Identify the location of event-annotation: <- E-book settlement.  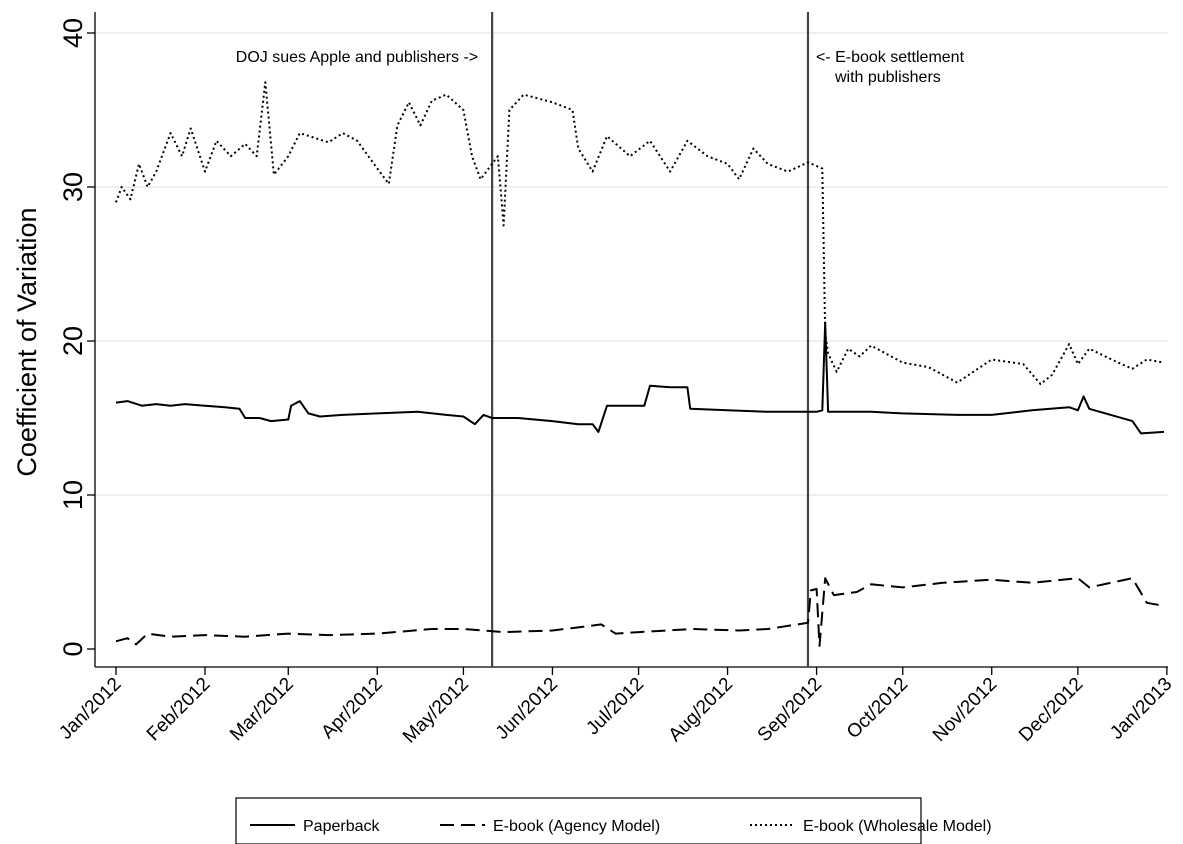
(890, 57).